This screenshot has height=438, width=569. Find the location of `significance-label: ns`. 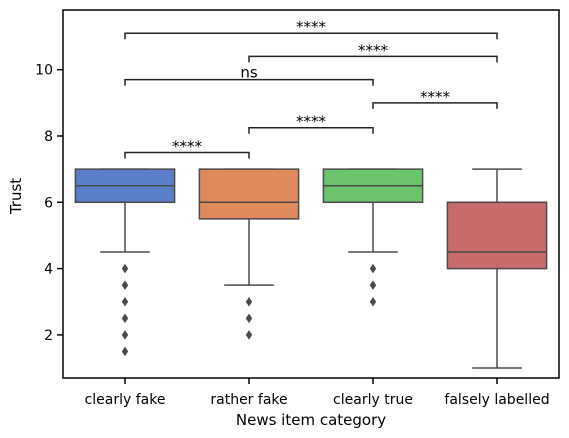

significance-label: ns is located at coordinates (249, 73).